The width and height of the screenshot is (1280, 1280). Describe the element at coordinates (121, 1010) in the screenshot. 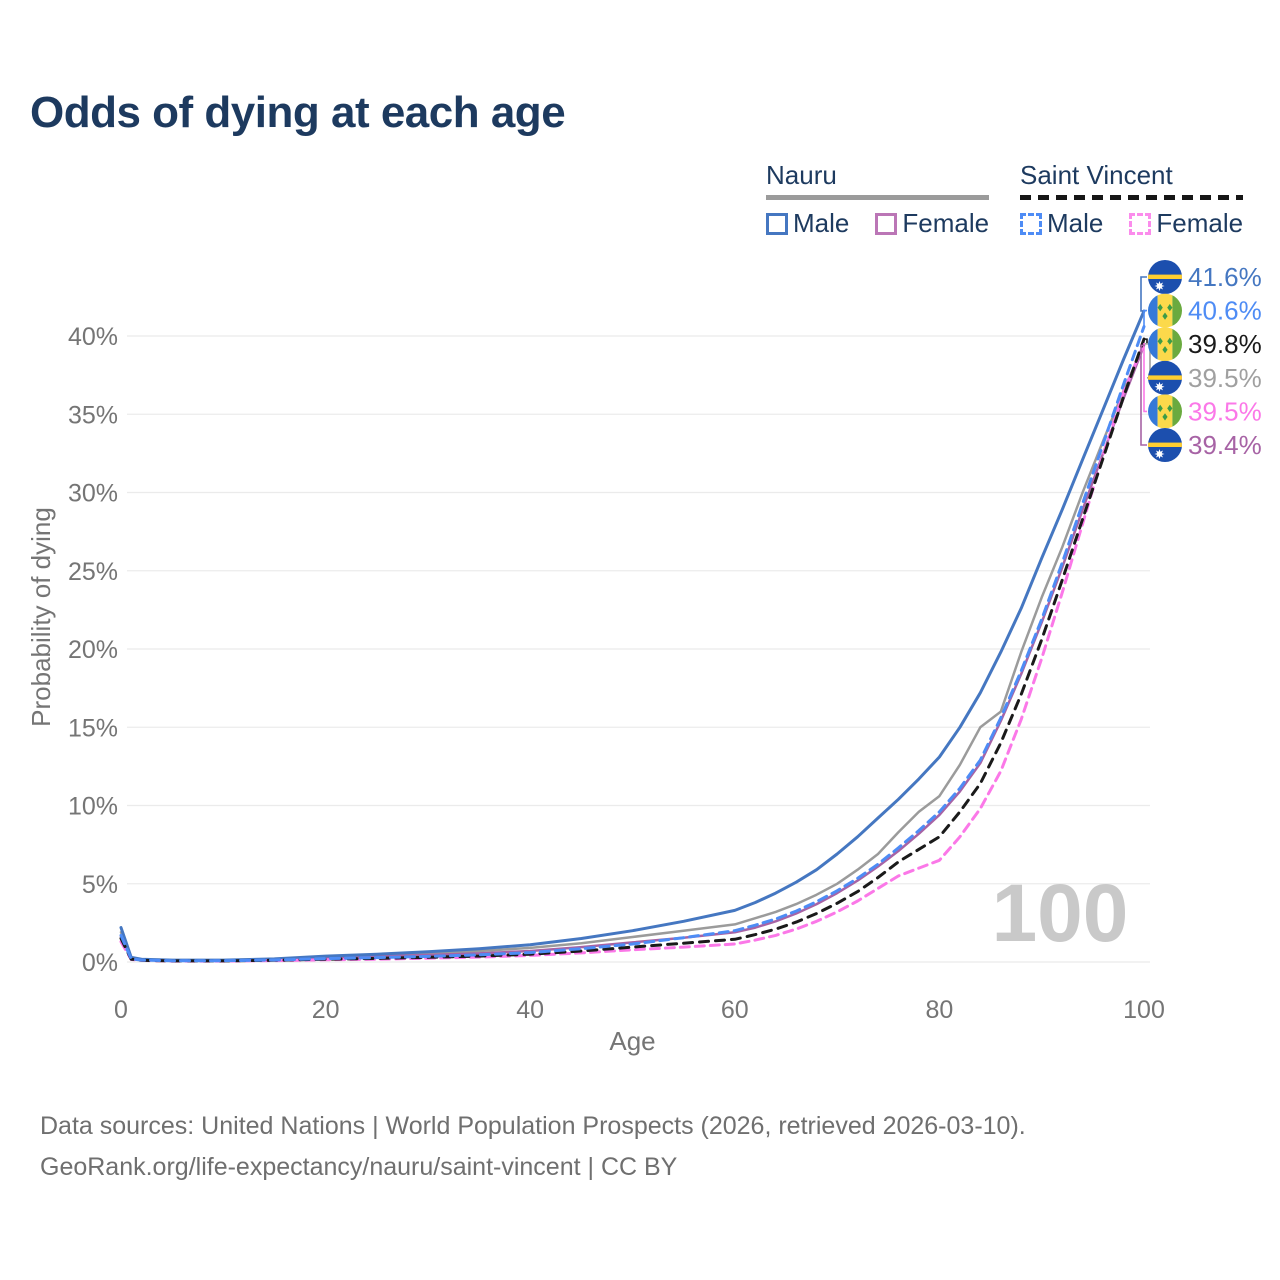

I see `x-tick-label: 0` at that location.